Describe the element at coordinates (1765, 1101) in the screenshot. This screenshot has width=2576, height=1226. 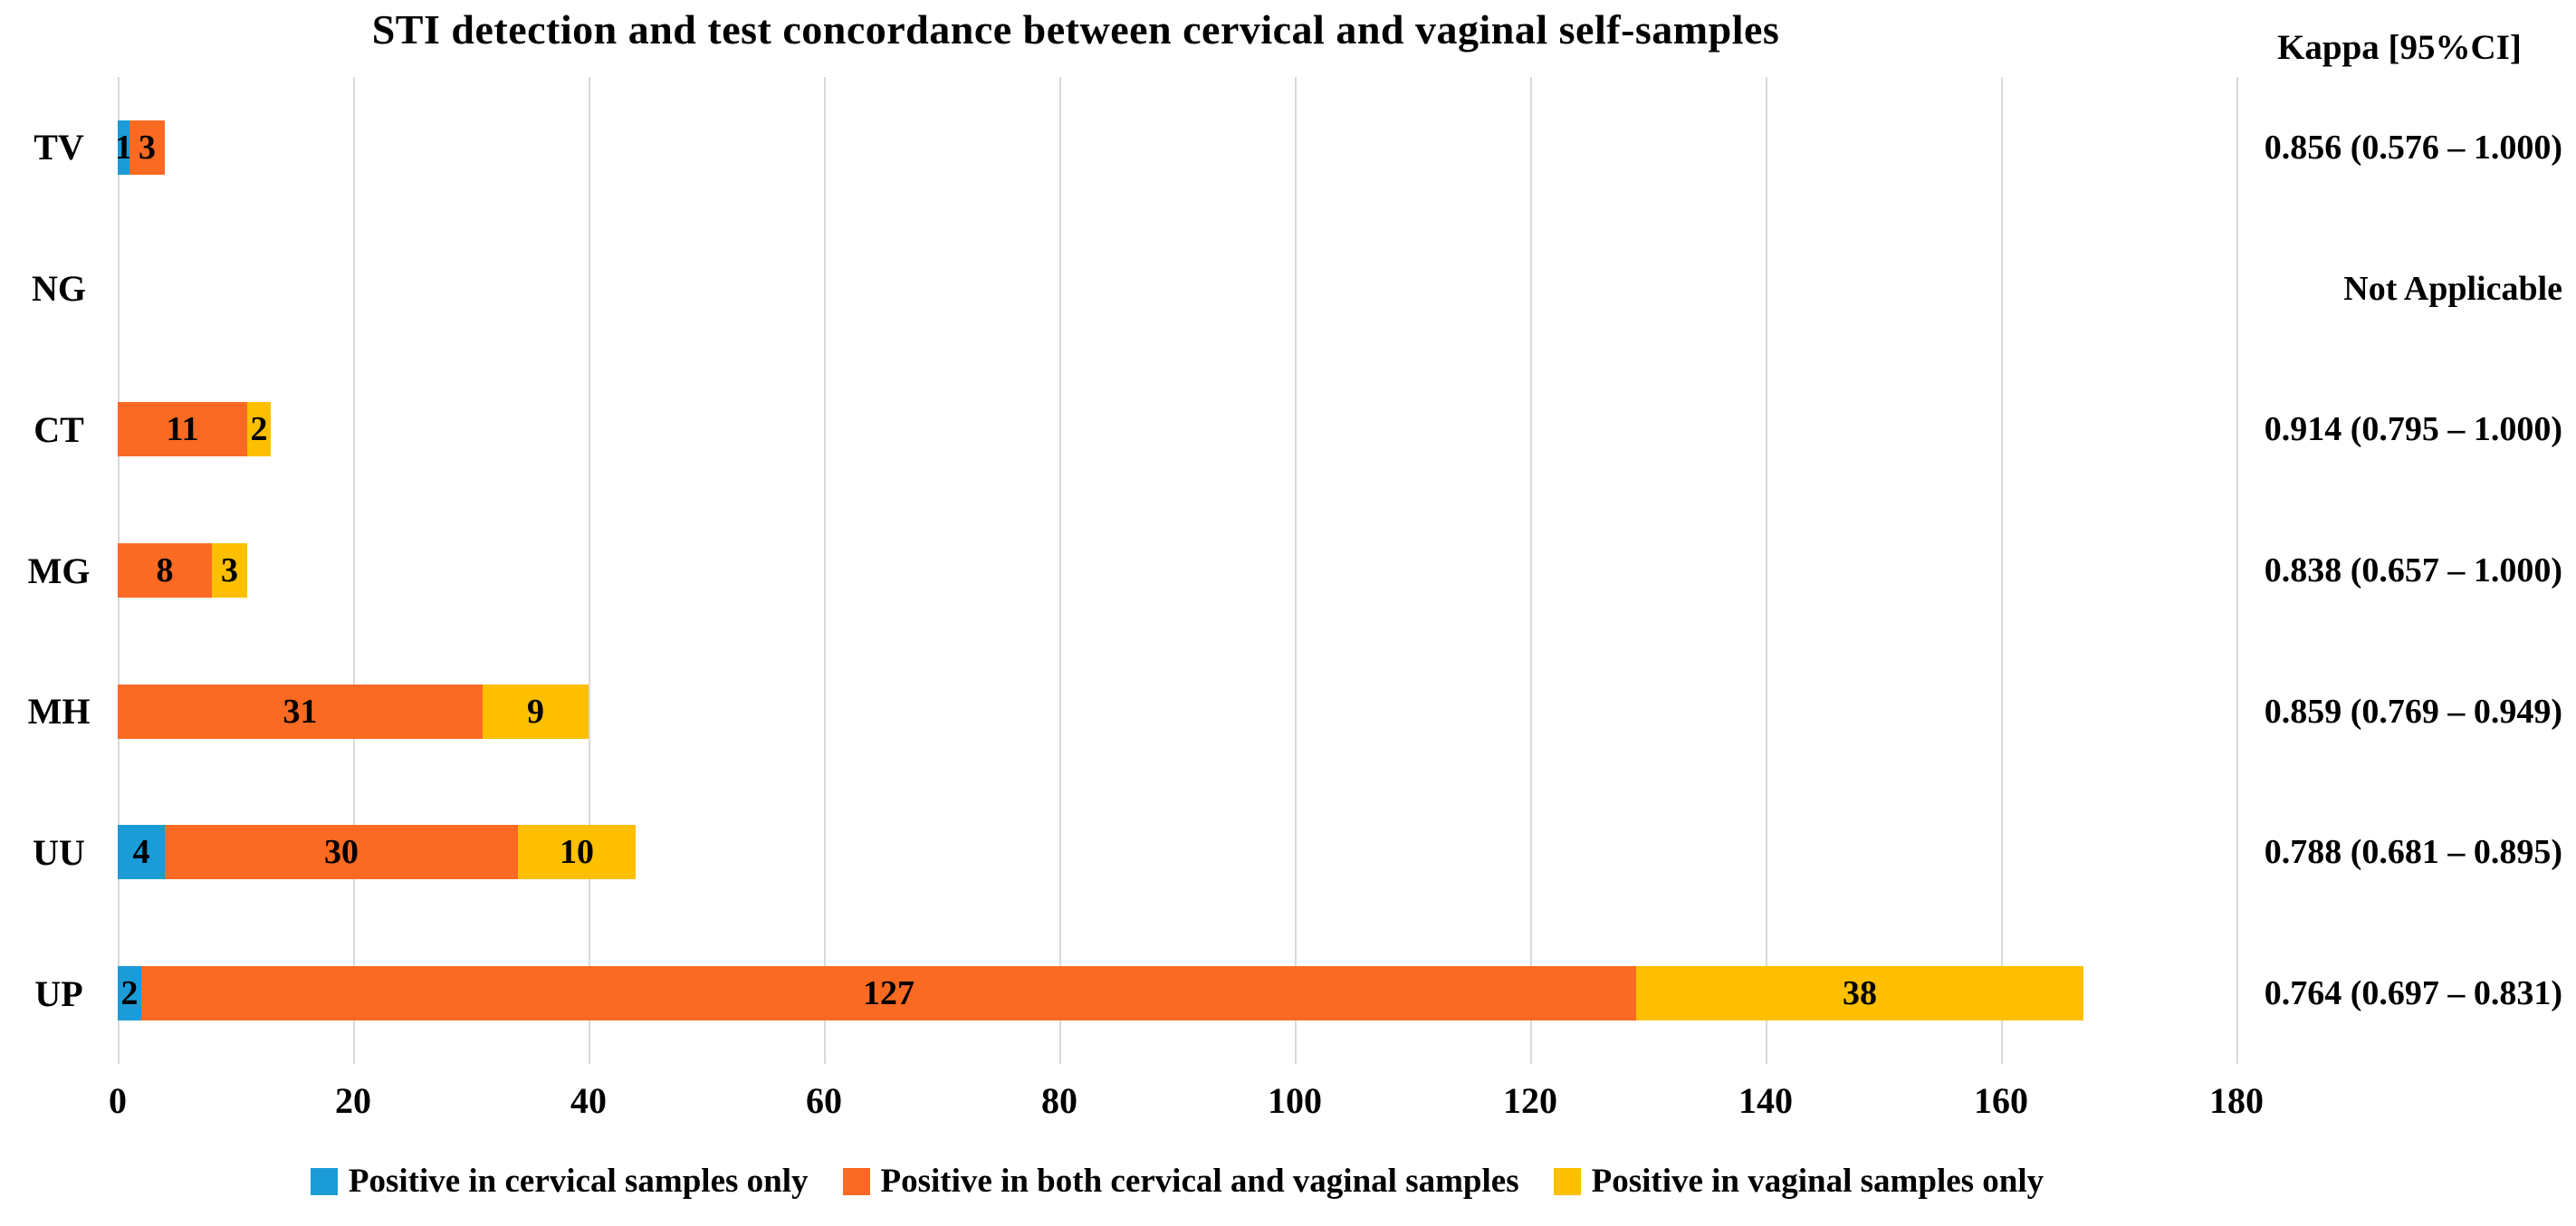
I see `x-tick-label-140: 140` at that location.